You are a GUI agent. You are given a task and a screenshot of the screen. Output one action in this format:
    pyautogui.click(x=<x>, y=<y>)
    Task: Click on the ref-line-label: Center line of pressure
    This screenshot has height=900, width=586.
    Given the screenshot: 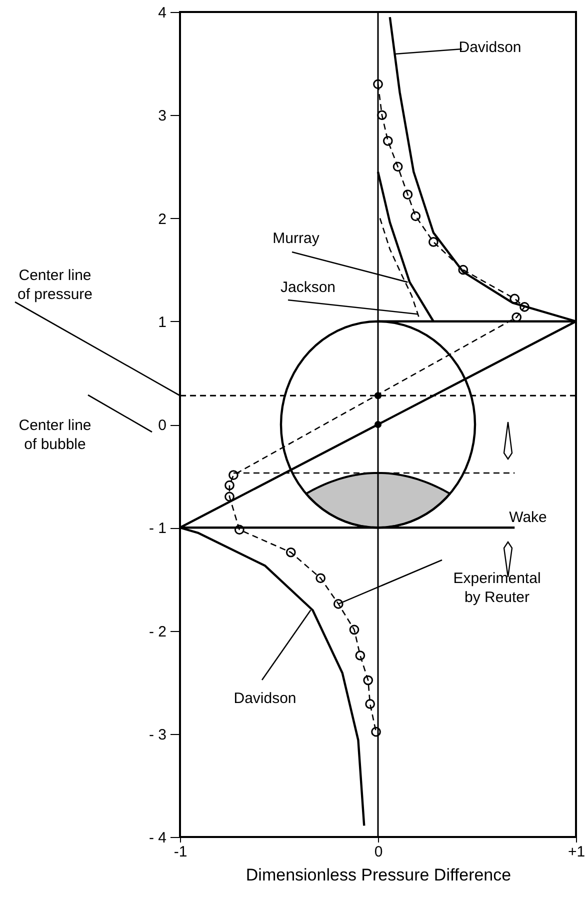 What is the action you would take?
    pyautogui.click(x=55, y=285)
    